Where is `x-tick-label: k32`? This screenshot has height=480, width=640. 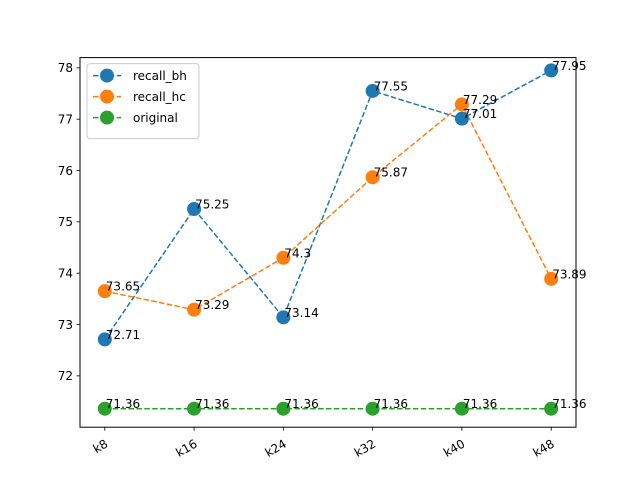 x-tick-label: k32 is located at coordinates (365, 448).